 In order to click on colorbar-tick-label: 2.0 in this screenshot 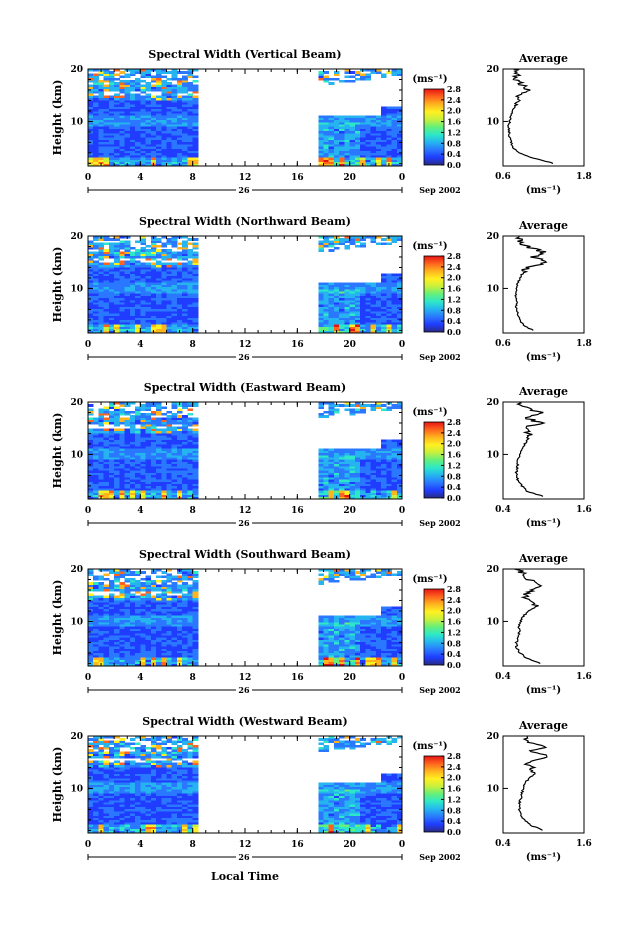, I will do `click(454, 111)`.